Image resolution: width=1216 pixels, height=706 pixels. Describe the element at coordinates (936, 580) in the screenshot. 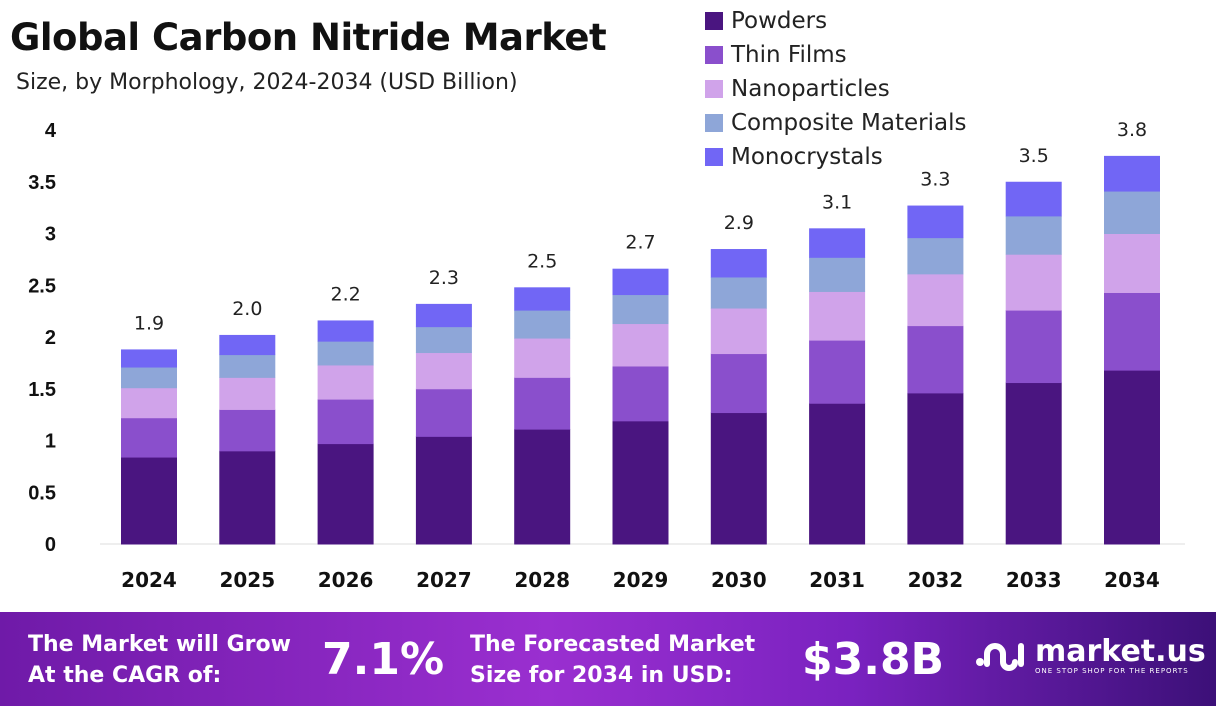

I see `x-tick-label: 2032` at that location.